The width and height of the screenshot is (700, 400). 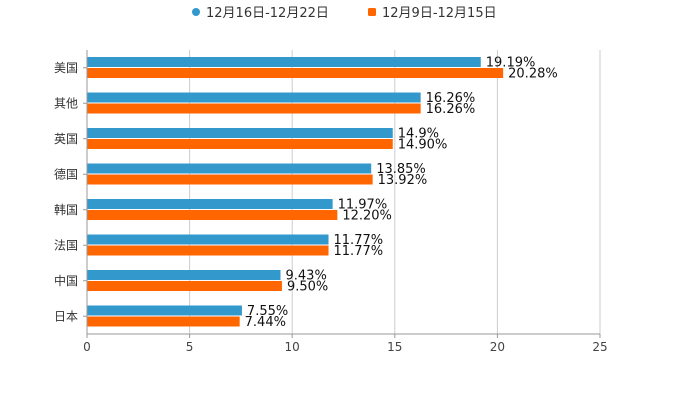 What do you see at coordinates (66, 316) in the screenshot?
I see `category-label: 日本` at bounding box center [66, 316].